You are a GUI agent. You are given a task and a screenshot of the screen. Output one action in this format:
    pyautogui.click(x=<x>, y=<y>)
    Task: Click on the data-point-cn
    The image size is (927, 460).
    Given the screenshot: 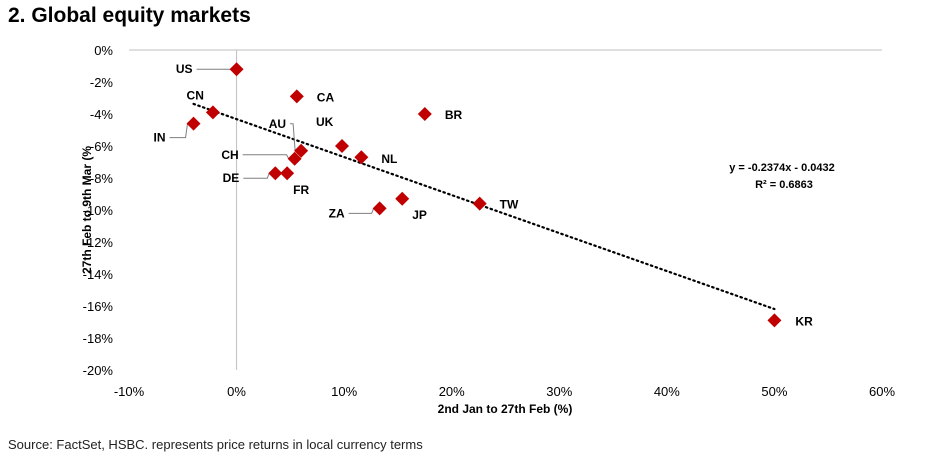 What is the action you would take?
    pyautogui.click(x=212, y=112)
    